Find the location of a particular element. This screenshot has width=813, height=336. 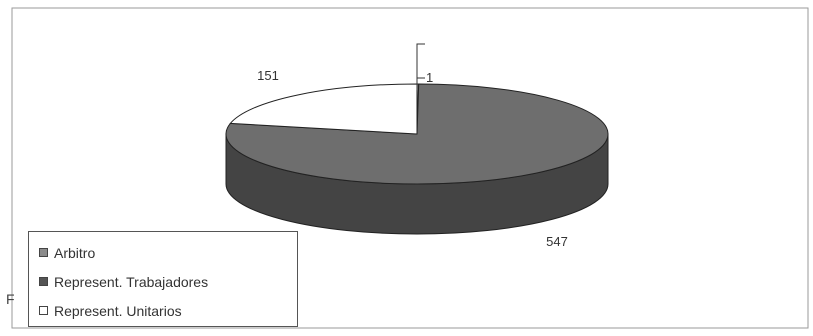

legend-item-trabajadores: Represent. Trabajadores is located at coordinates (168, 281).